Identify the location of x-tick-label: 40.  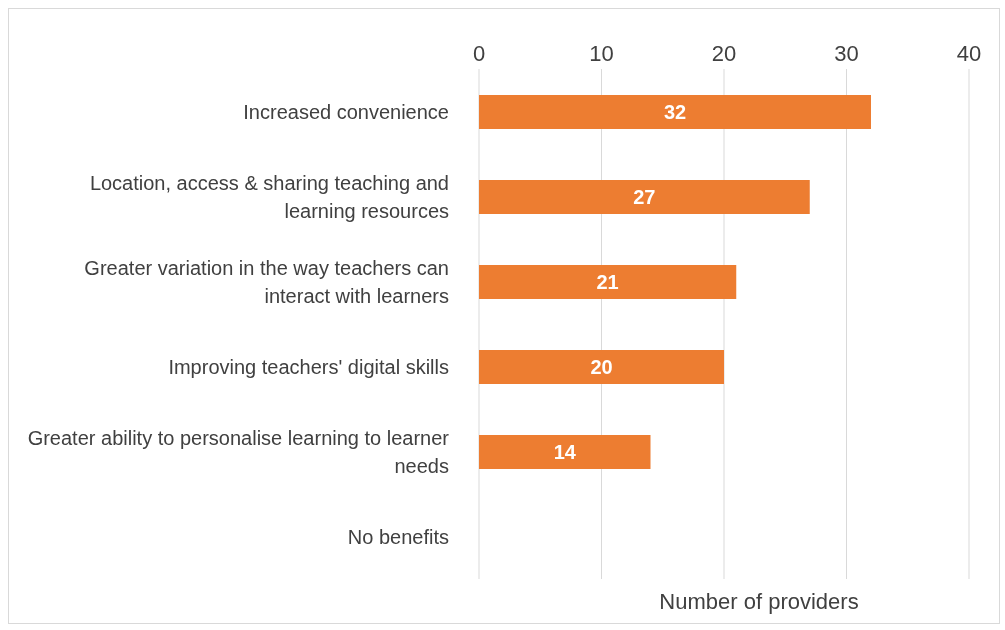
(969, 53).